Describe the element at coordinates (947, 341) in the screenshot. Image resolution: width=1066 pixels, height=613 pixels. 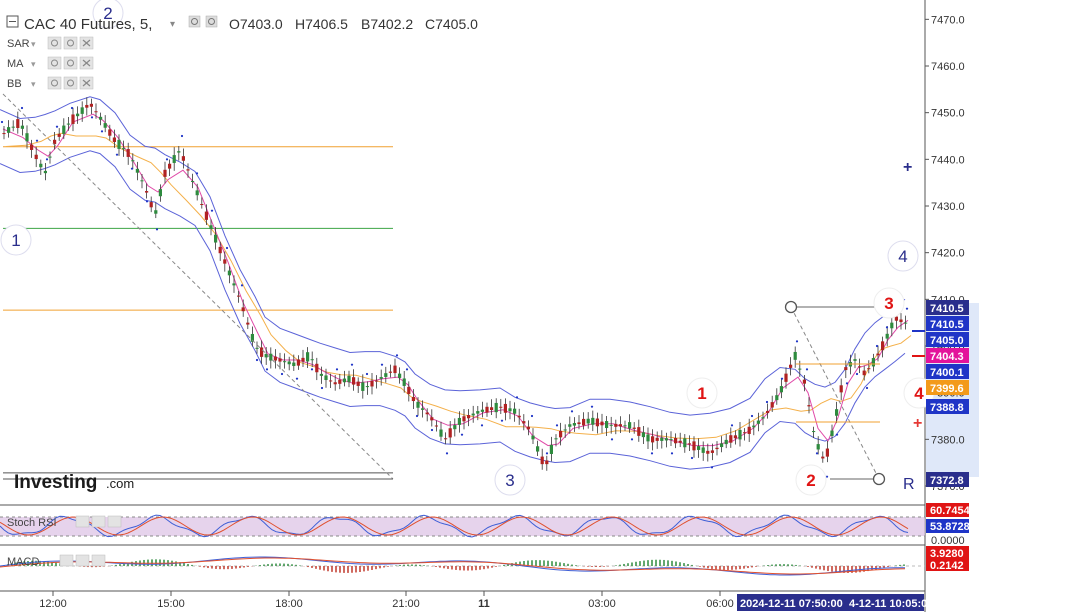
I see `price-badge-label: 7405.0` at that location.